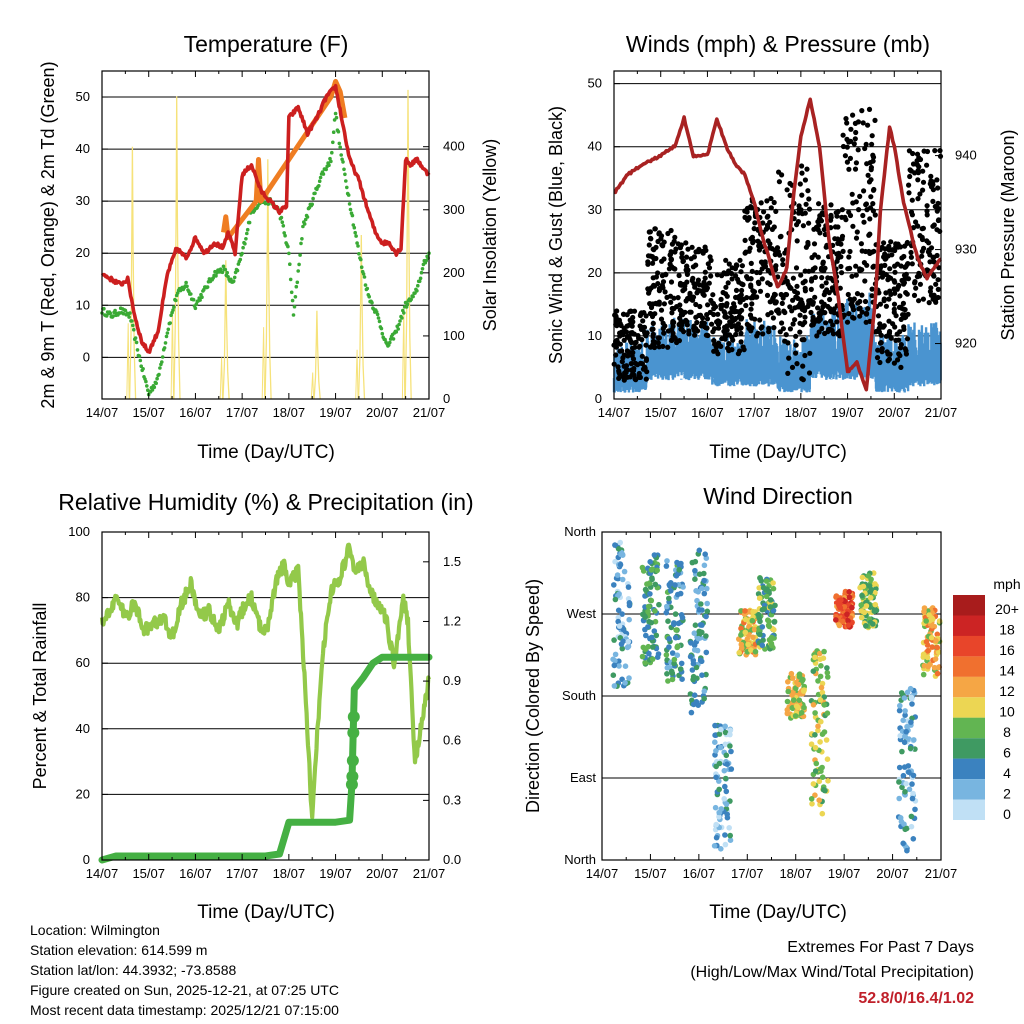  I want to click on winds-ytick-label: 40, so click(595, 146).